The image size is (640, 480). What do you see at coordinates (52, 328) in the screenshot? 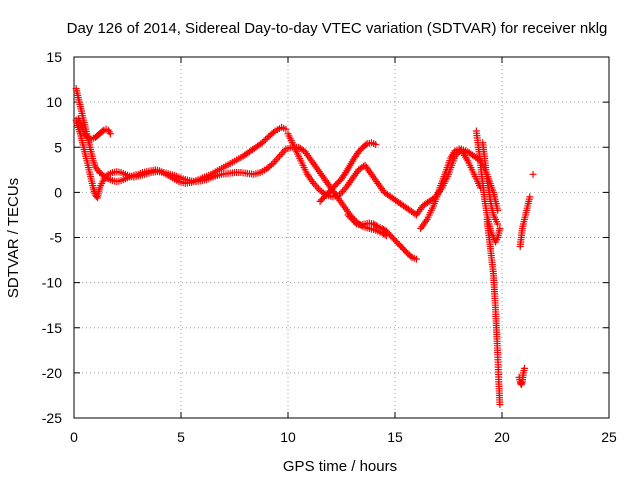
I see `y-tick-label: -15` at bounding box center [52, 328].